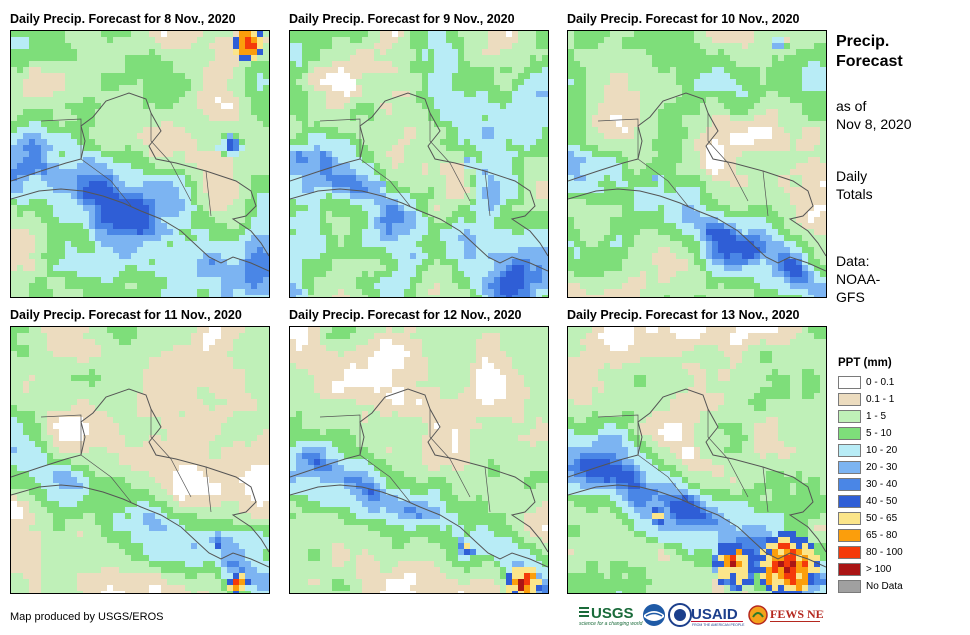  What do you see at coordinates (850, 297) in the screenshot?
I see `data-line3: GFS` at bounding box center [850, 297].